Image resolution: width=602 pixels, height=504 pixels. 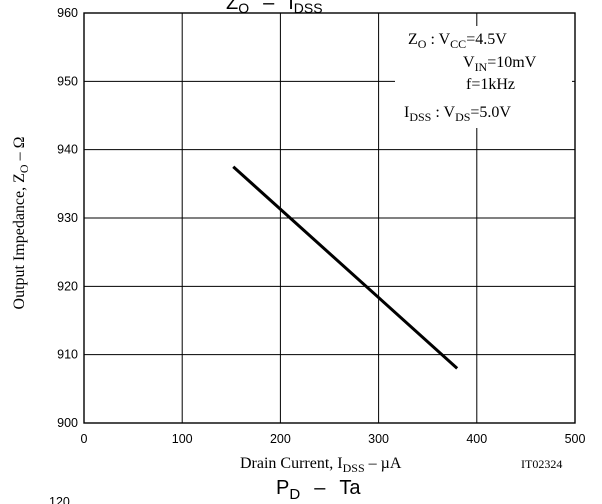 I want to click on x-tick-label: 400, so click(x=476, y=439).